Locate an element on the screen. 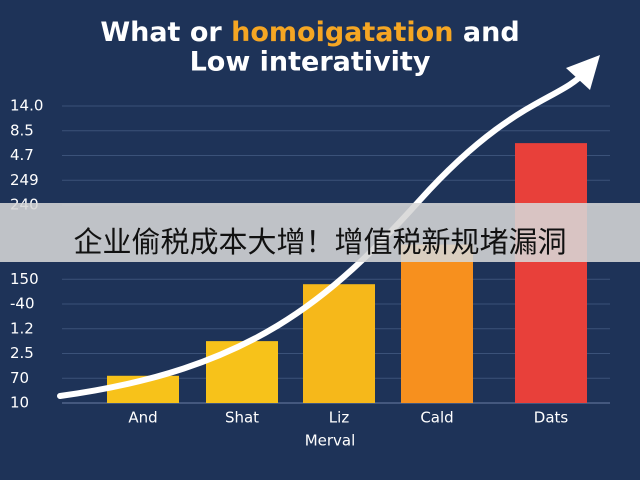  y-tick-label: 4.7 is located at coordinates (22, 155).